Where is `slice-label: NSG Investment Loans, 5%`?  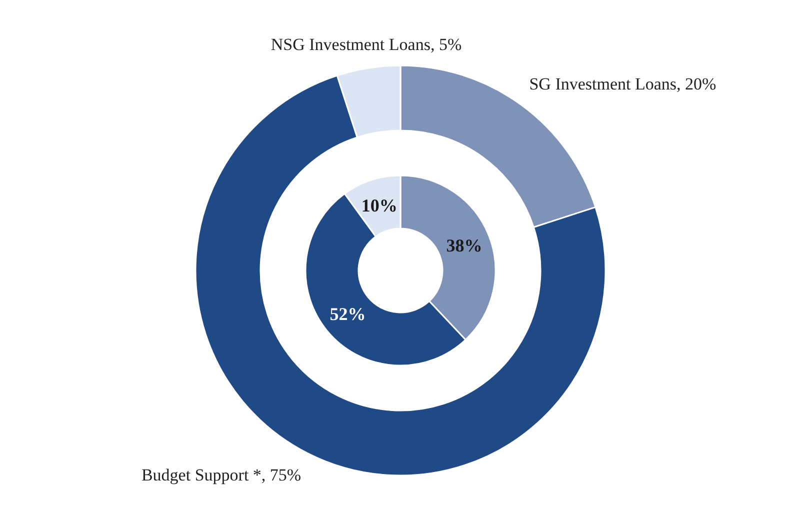 slice-label: NSG Investment Loans, 5% is located at coordinates (366, 44).